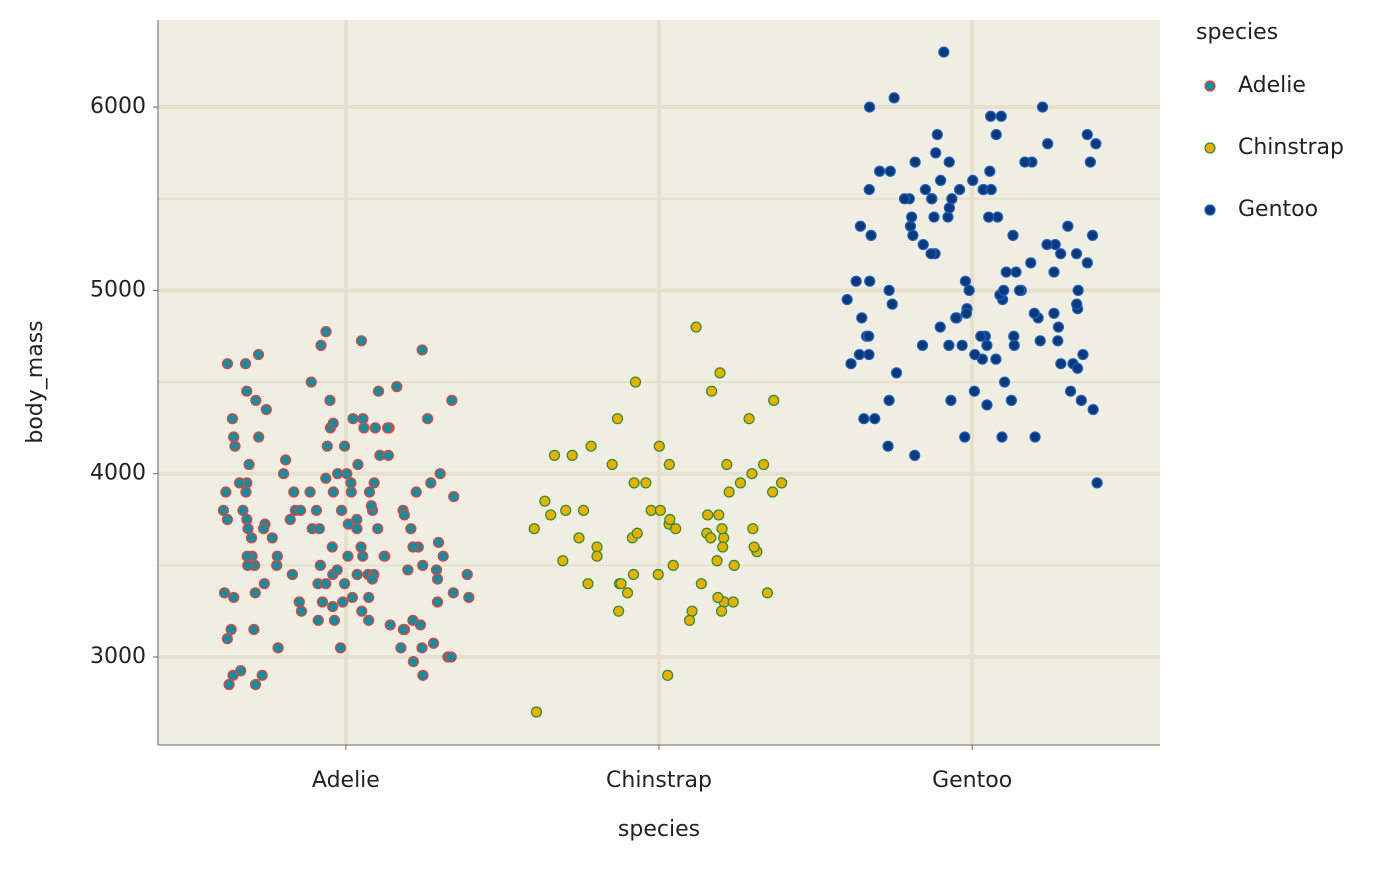 The height and width of the screenshot is (870, 1400). Describe the element at coordinates (1272, 85) in the screenshot. I see `legend-label: Adelie` at that location.